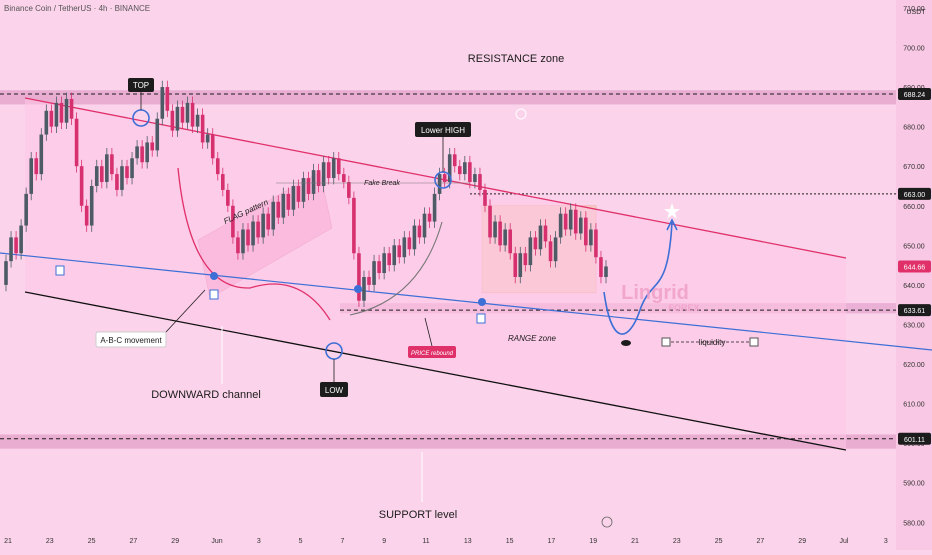 Image resolution: width=932 pixels, height=555 pixels. I want to click on symbol-title: Binance Coin / TetherUS · 4h · BINANCE, so click(77, 8).